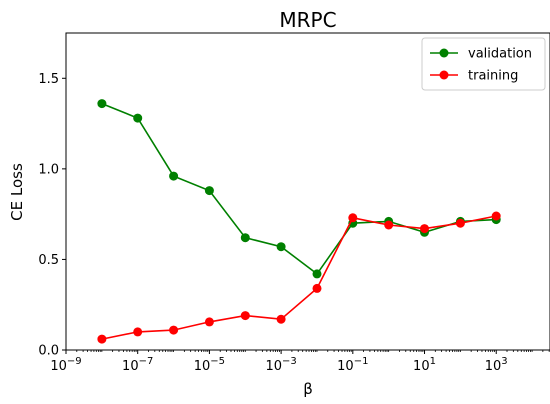 The width and height of the screenshot is (550, 404). Describe the element at coordinates (308, 389) in the screenshot. I see `x-axis-label: β` at that location.